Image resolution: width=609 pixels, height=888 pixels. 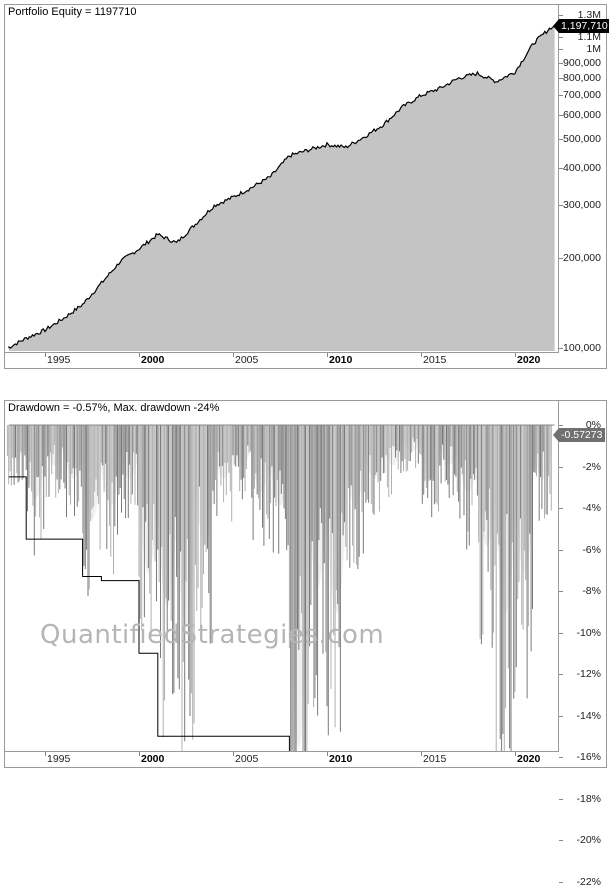 I want to click on y-tick-label: -18%, so click(x=588, y=798).